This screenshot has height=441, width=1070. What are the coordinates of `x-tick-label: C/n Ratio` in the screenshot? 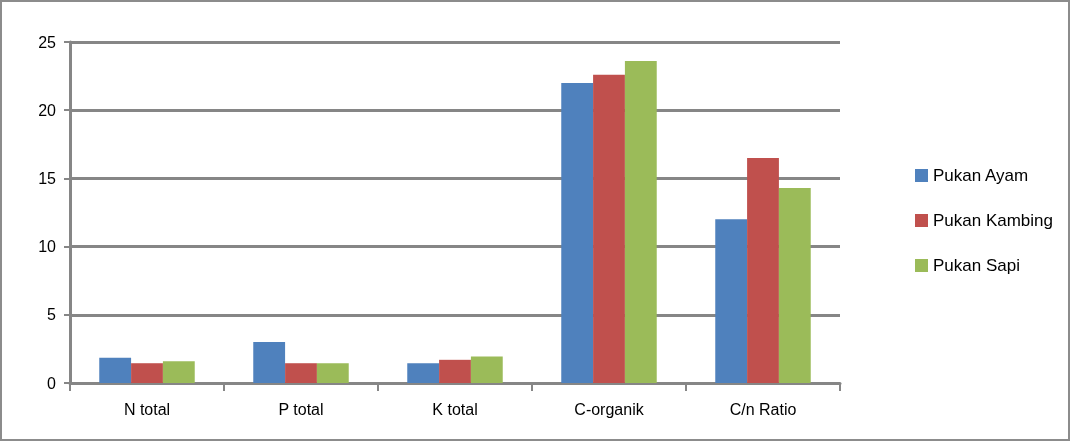 It's located at (763, 409).